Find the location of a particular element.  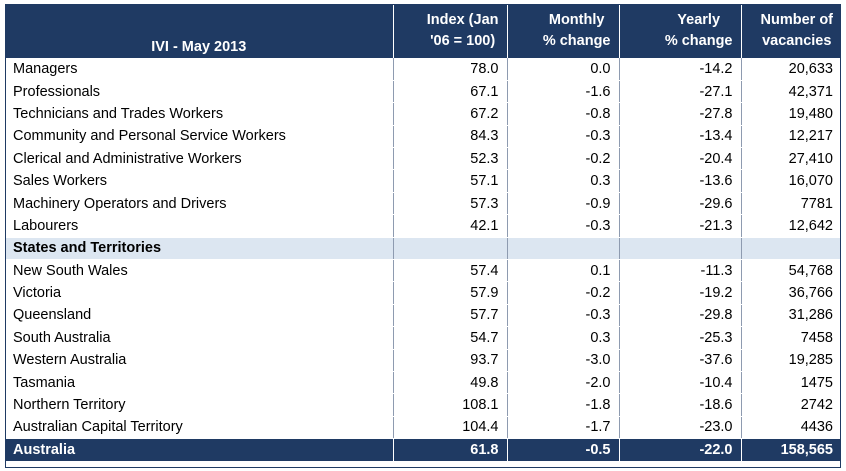

yearly-change-cell: -14.2 is located at coordinates (679, 69).